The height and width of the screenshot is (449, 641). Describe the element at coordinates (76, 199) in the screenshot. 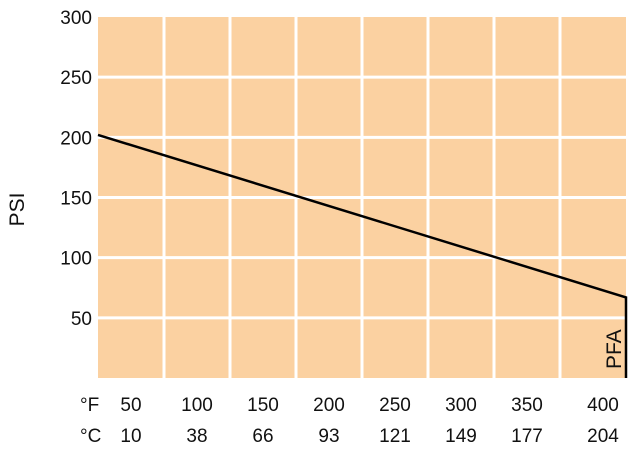

I see `y-tick-label: 150` at that location.